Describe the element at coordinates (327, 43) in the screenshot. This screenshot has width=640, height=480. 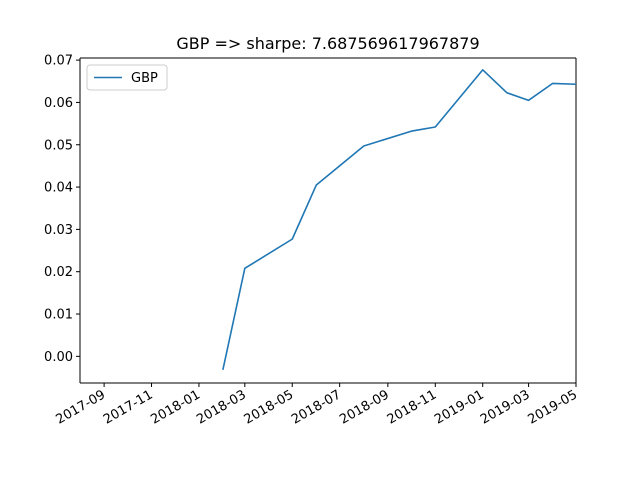
I see `chart-title: GBP => sharpe: 7.687569617967879` at that location.